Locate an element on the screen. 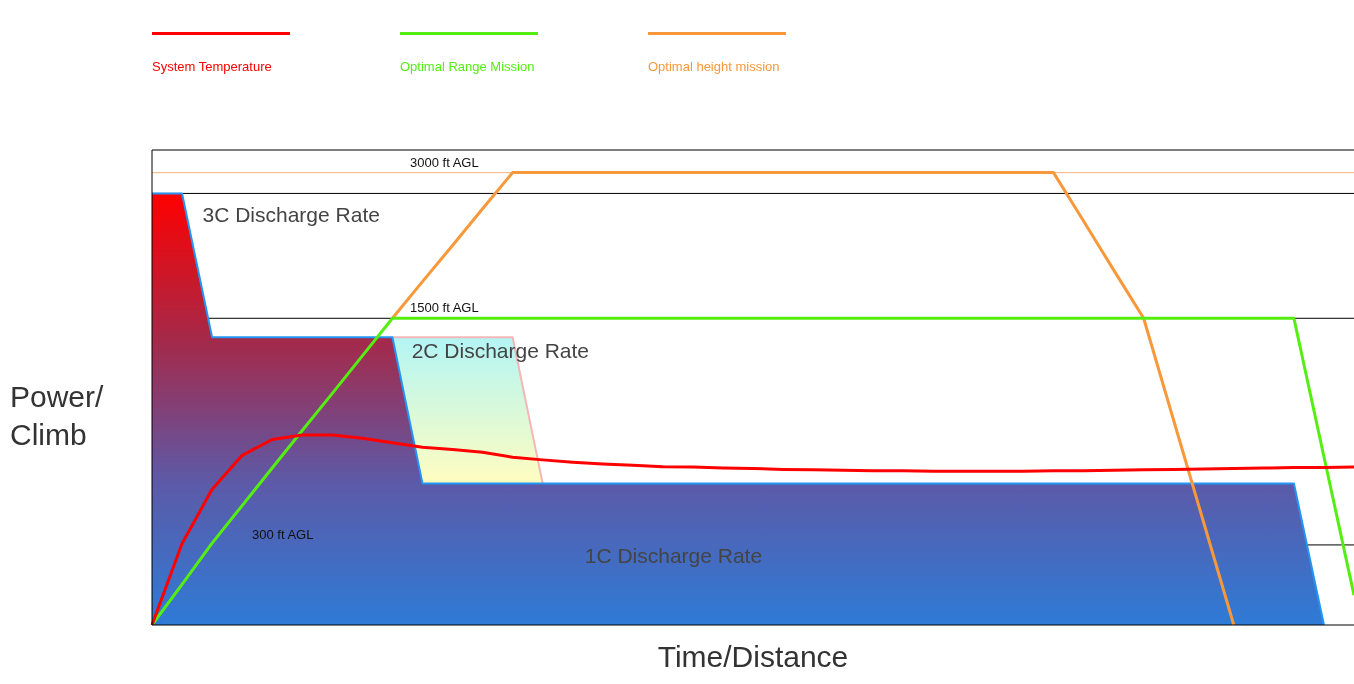  ref-line-label: 300 ft AGL is located at coordinates (283, 535).